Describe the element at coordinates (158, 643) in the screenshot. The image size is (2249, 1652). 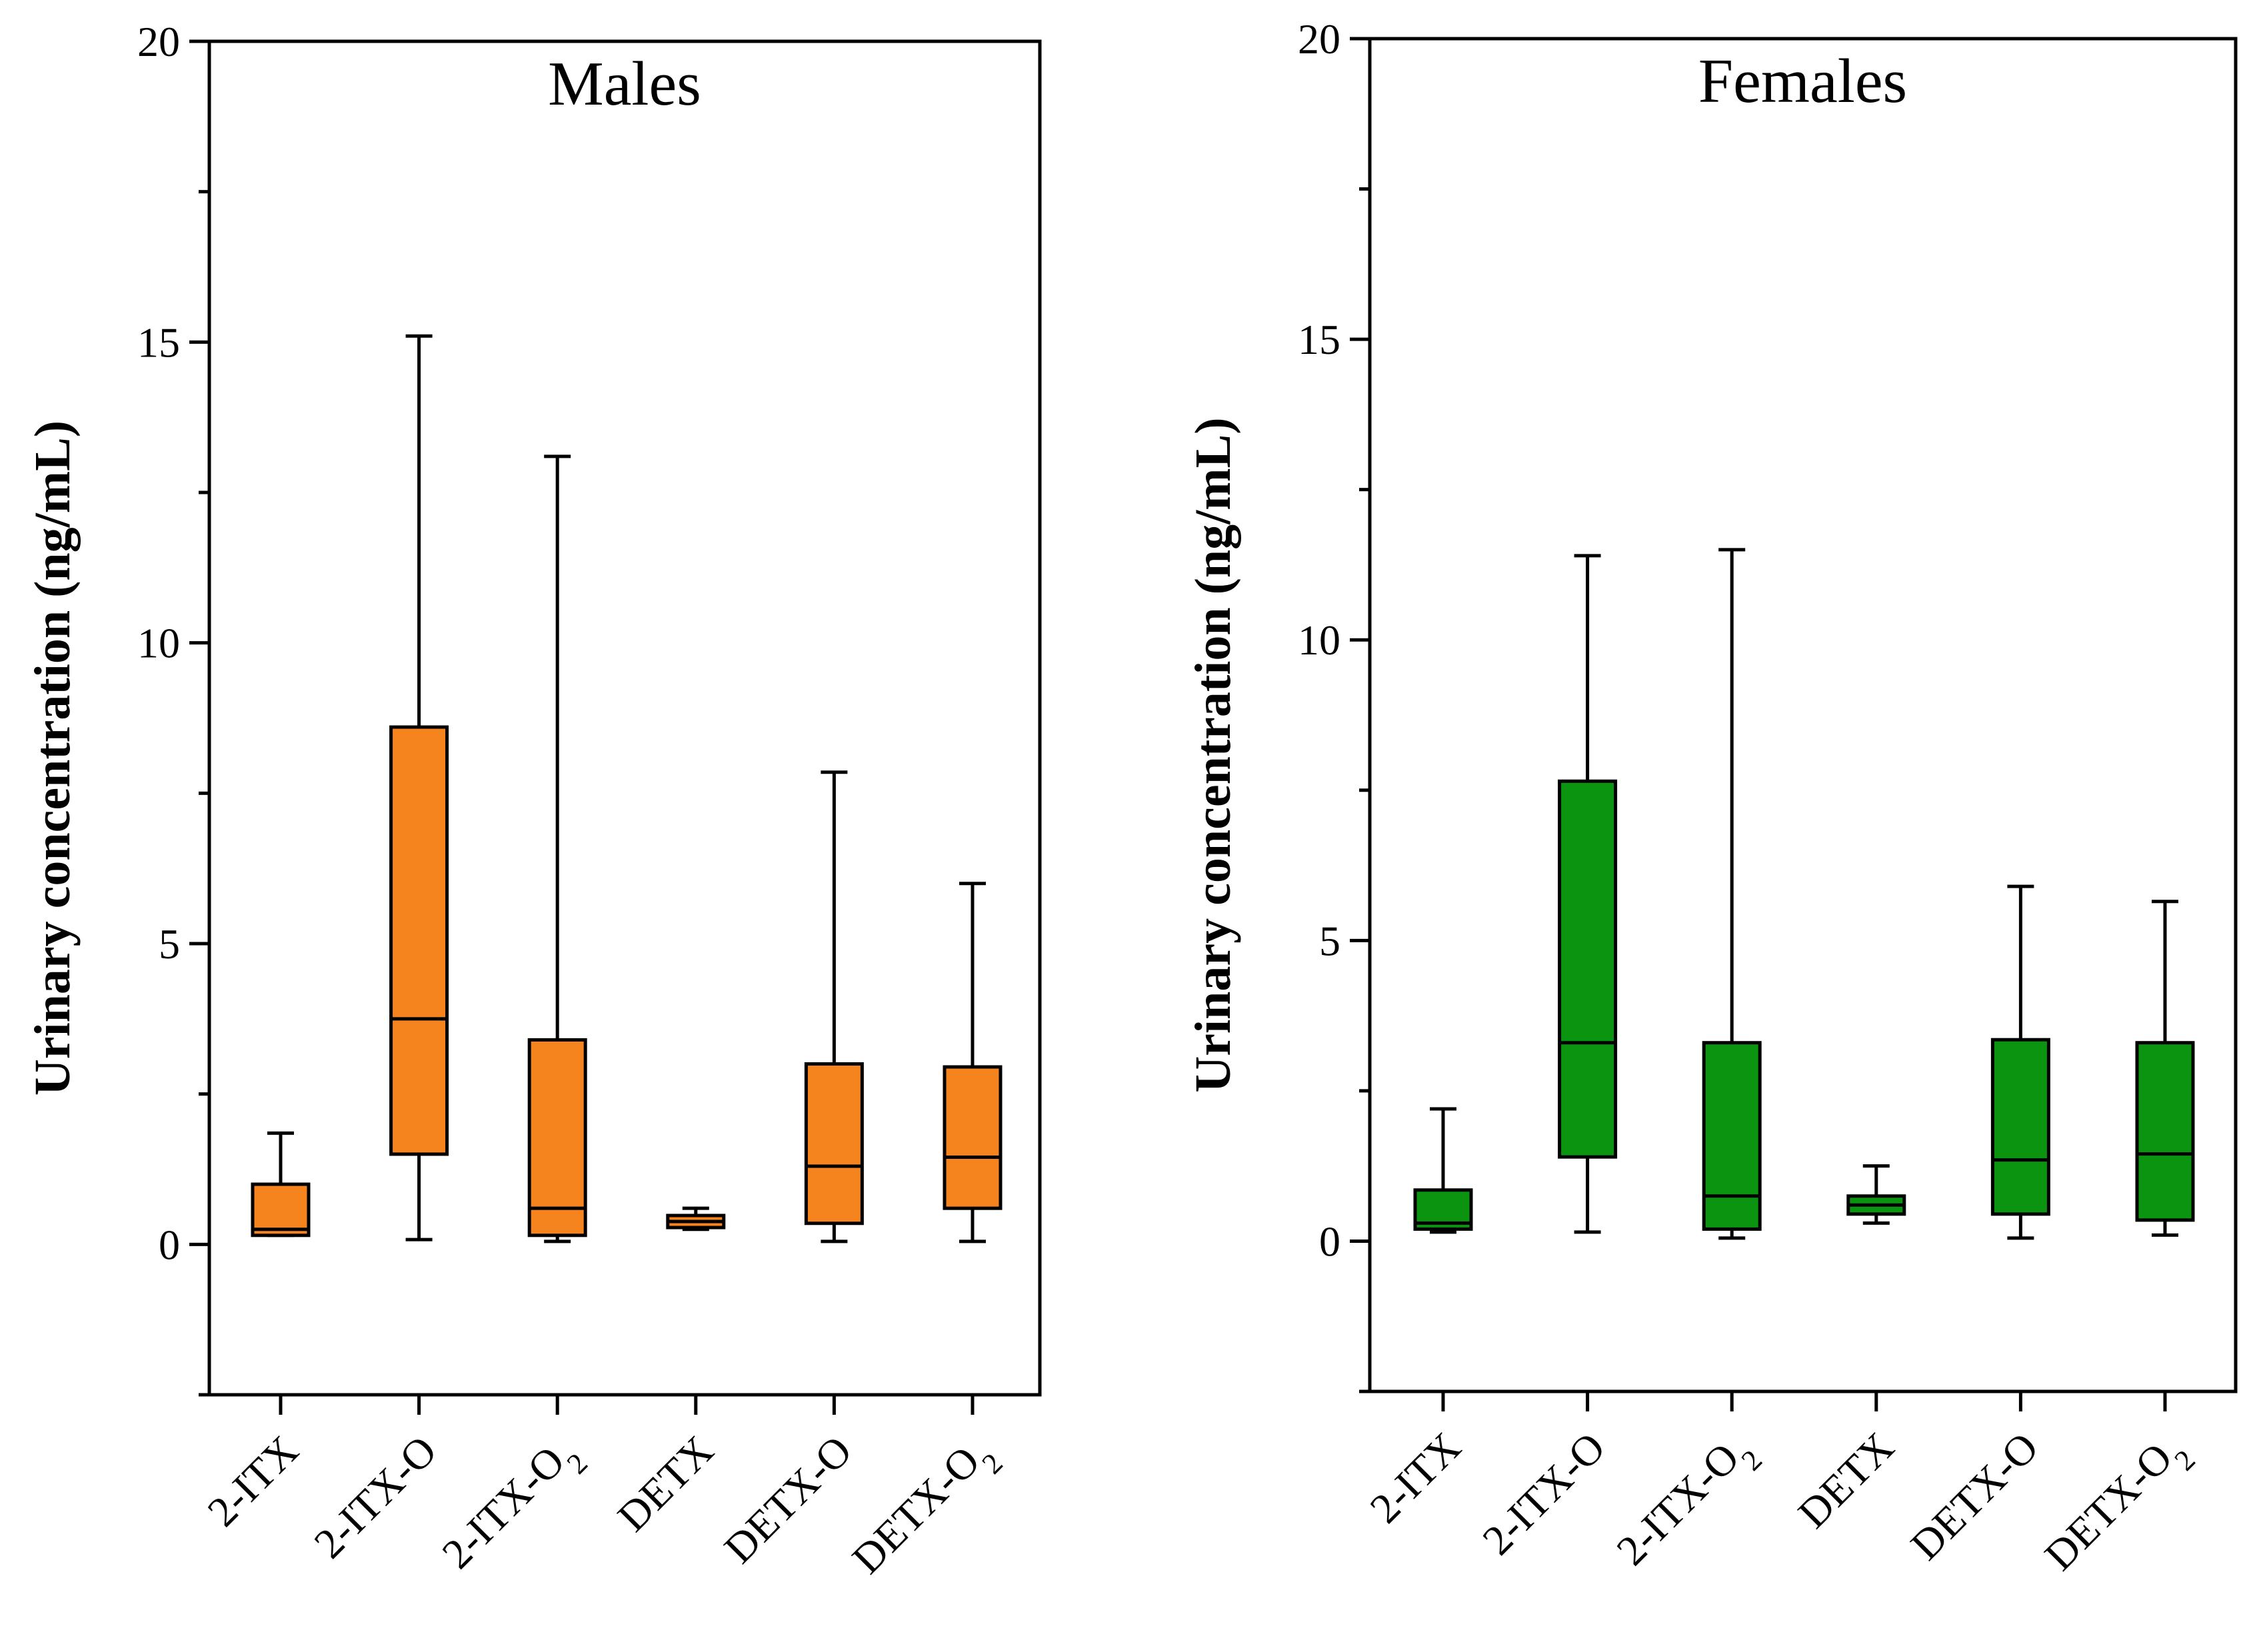
I see `males-ytick-label: 10` at that location.